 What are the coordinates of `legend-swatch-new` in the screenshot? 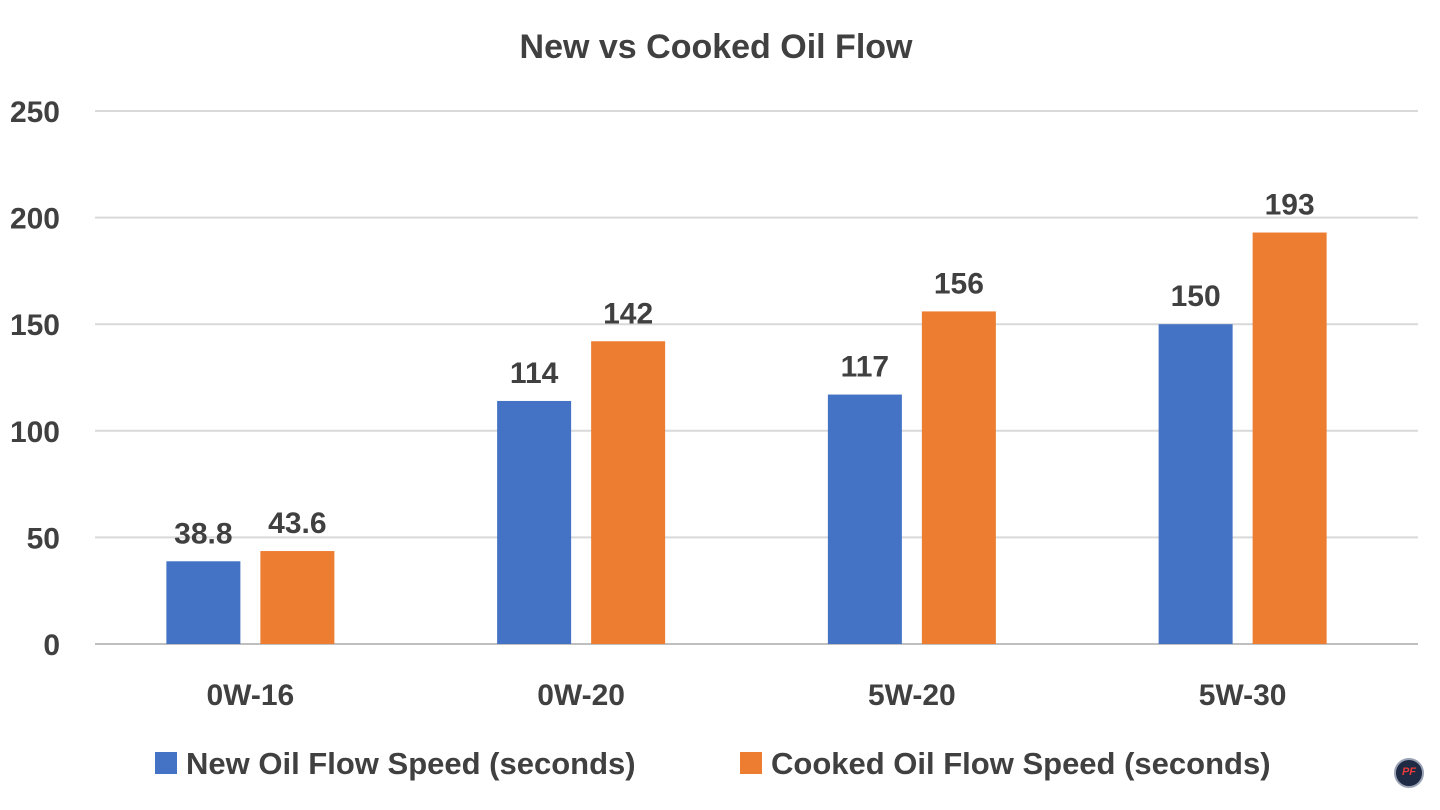 It's located at (166, 763).